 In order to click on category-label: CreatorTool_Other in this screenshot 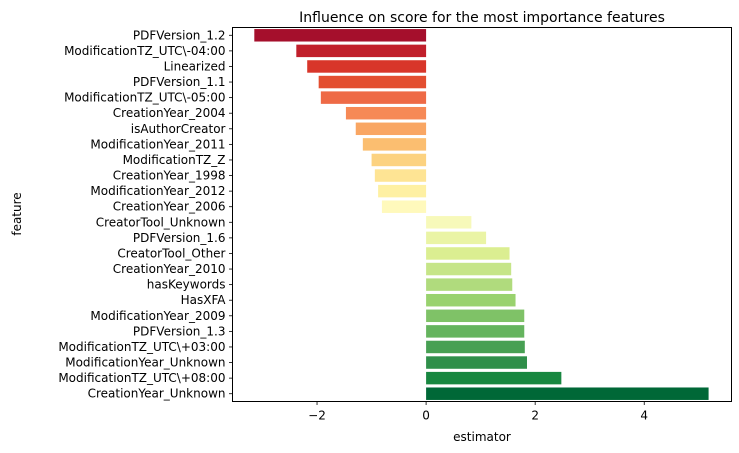, I will do `click(171, 253)`.